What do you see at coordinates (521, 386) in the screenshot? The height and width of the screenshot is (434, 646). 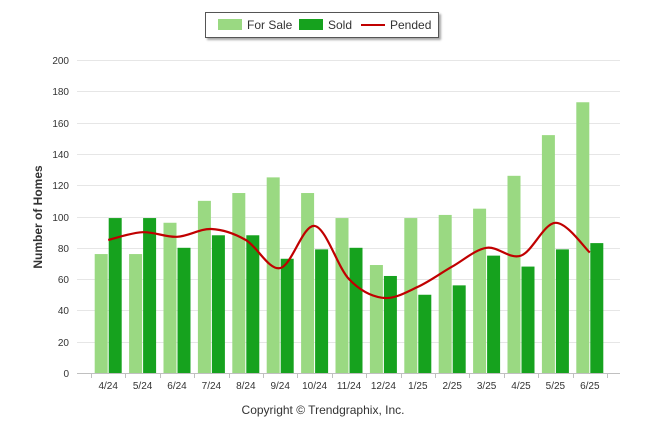 I see `x-tick-label: 4/25` at bounding box center [521, 386].